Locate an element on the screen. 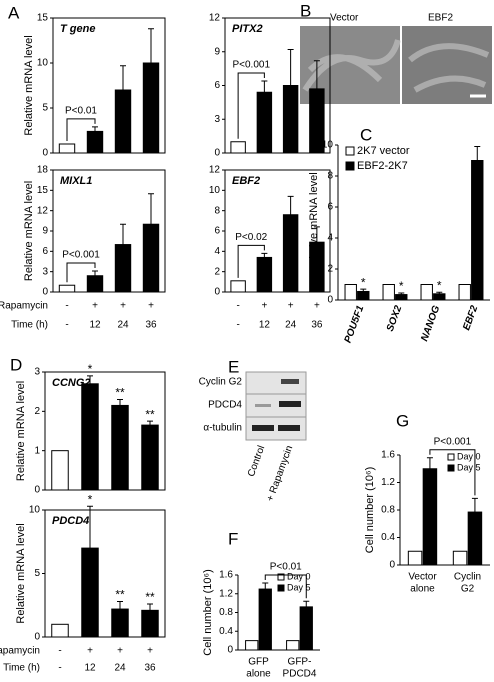 This screenshot has height=682, width=494. panel-label: F is located at coordinates (233, 538).